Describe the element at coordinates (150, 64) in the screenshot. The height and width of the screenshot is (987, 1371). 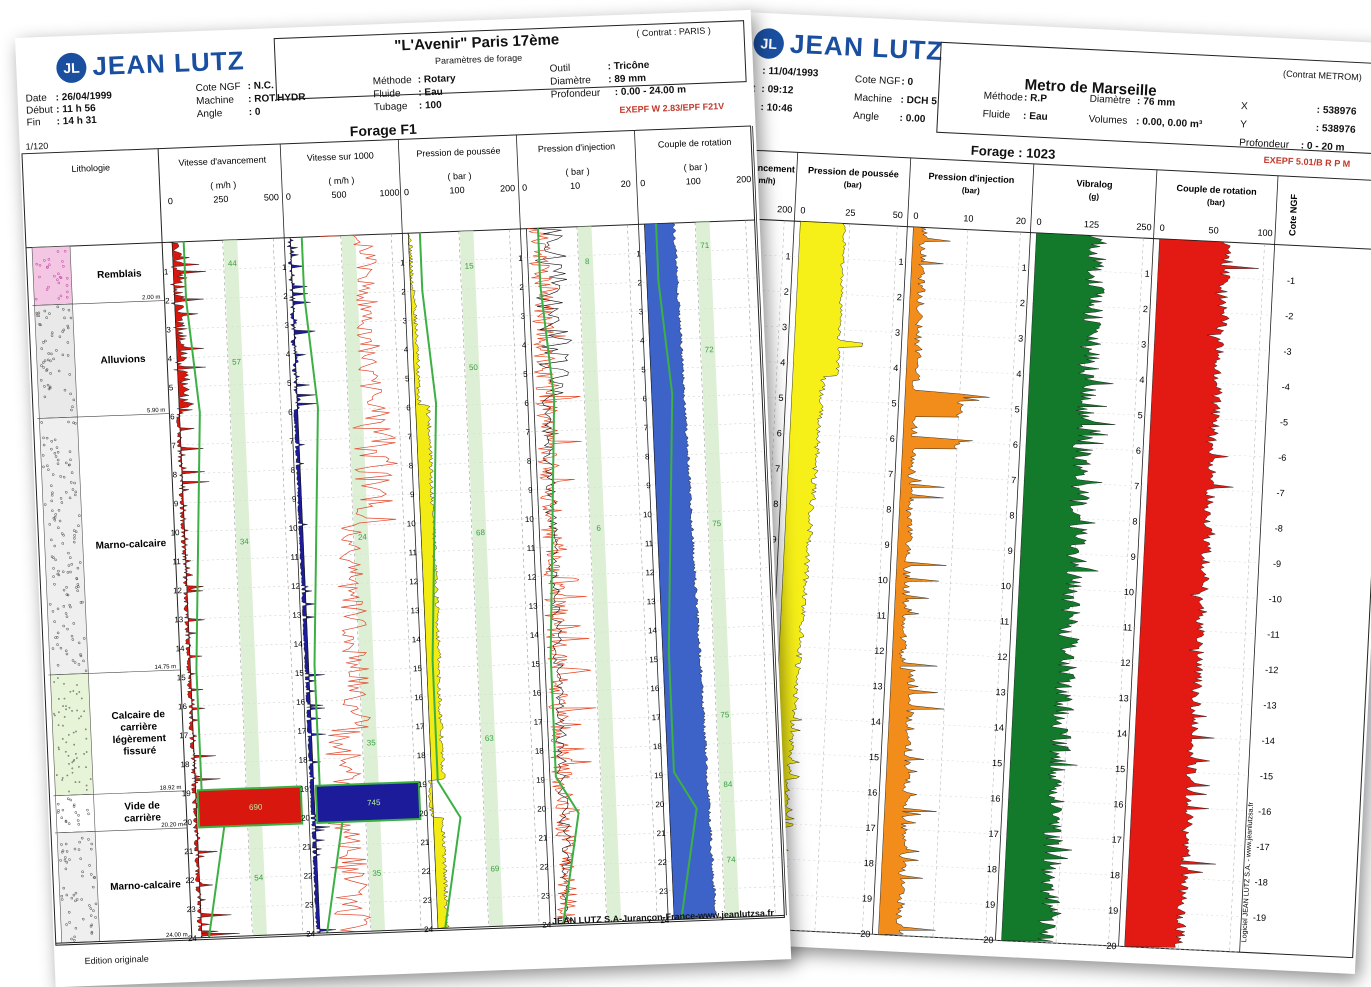
I see `company-logo: JL JEAN LUTZ` at that location.